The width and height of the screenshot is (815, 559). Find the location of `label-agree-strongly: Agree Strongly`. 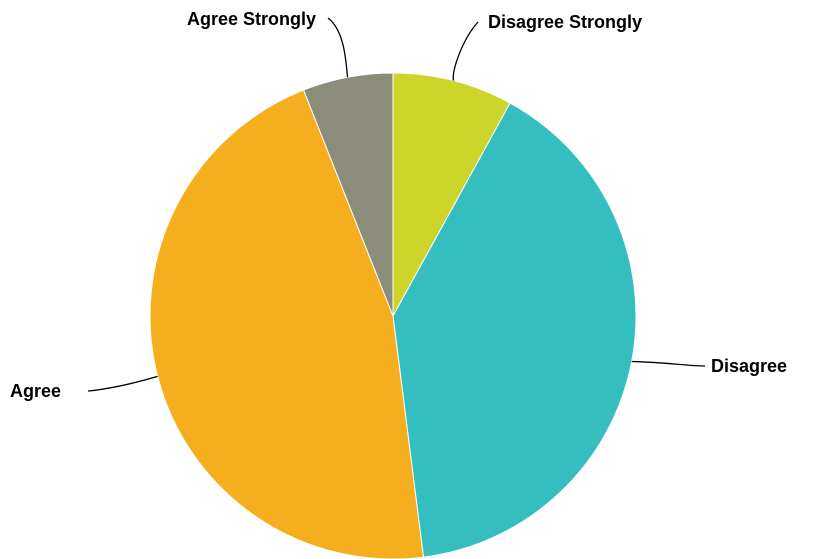

label-agree-strongly: Agree Strongly is located at coordinates (251, 19).